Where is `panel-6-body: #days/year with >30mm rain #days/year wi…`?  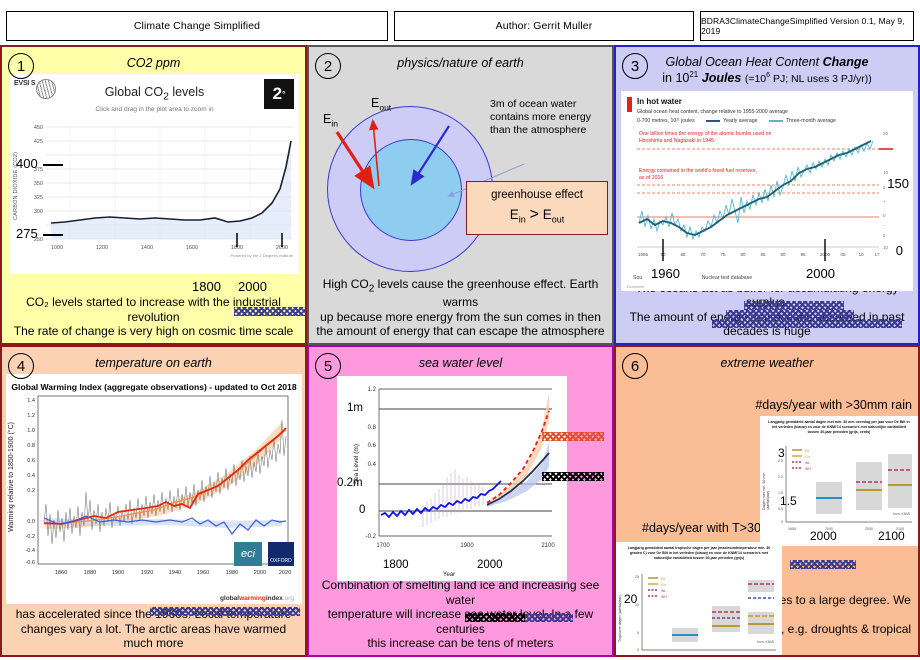 panel-6-body: #days/year with >30mm rain #days/year wi… is located at coordinates (767, 514).